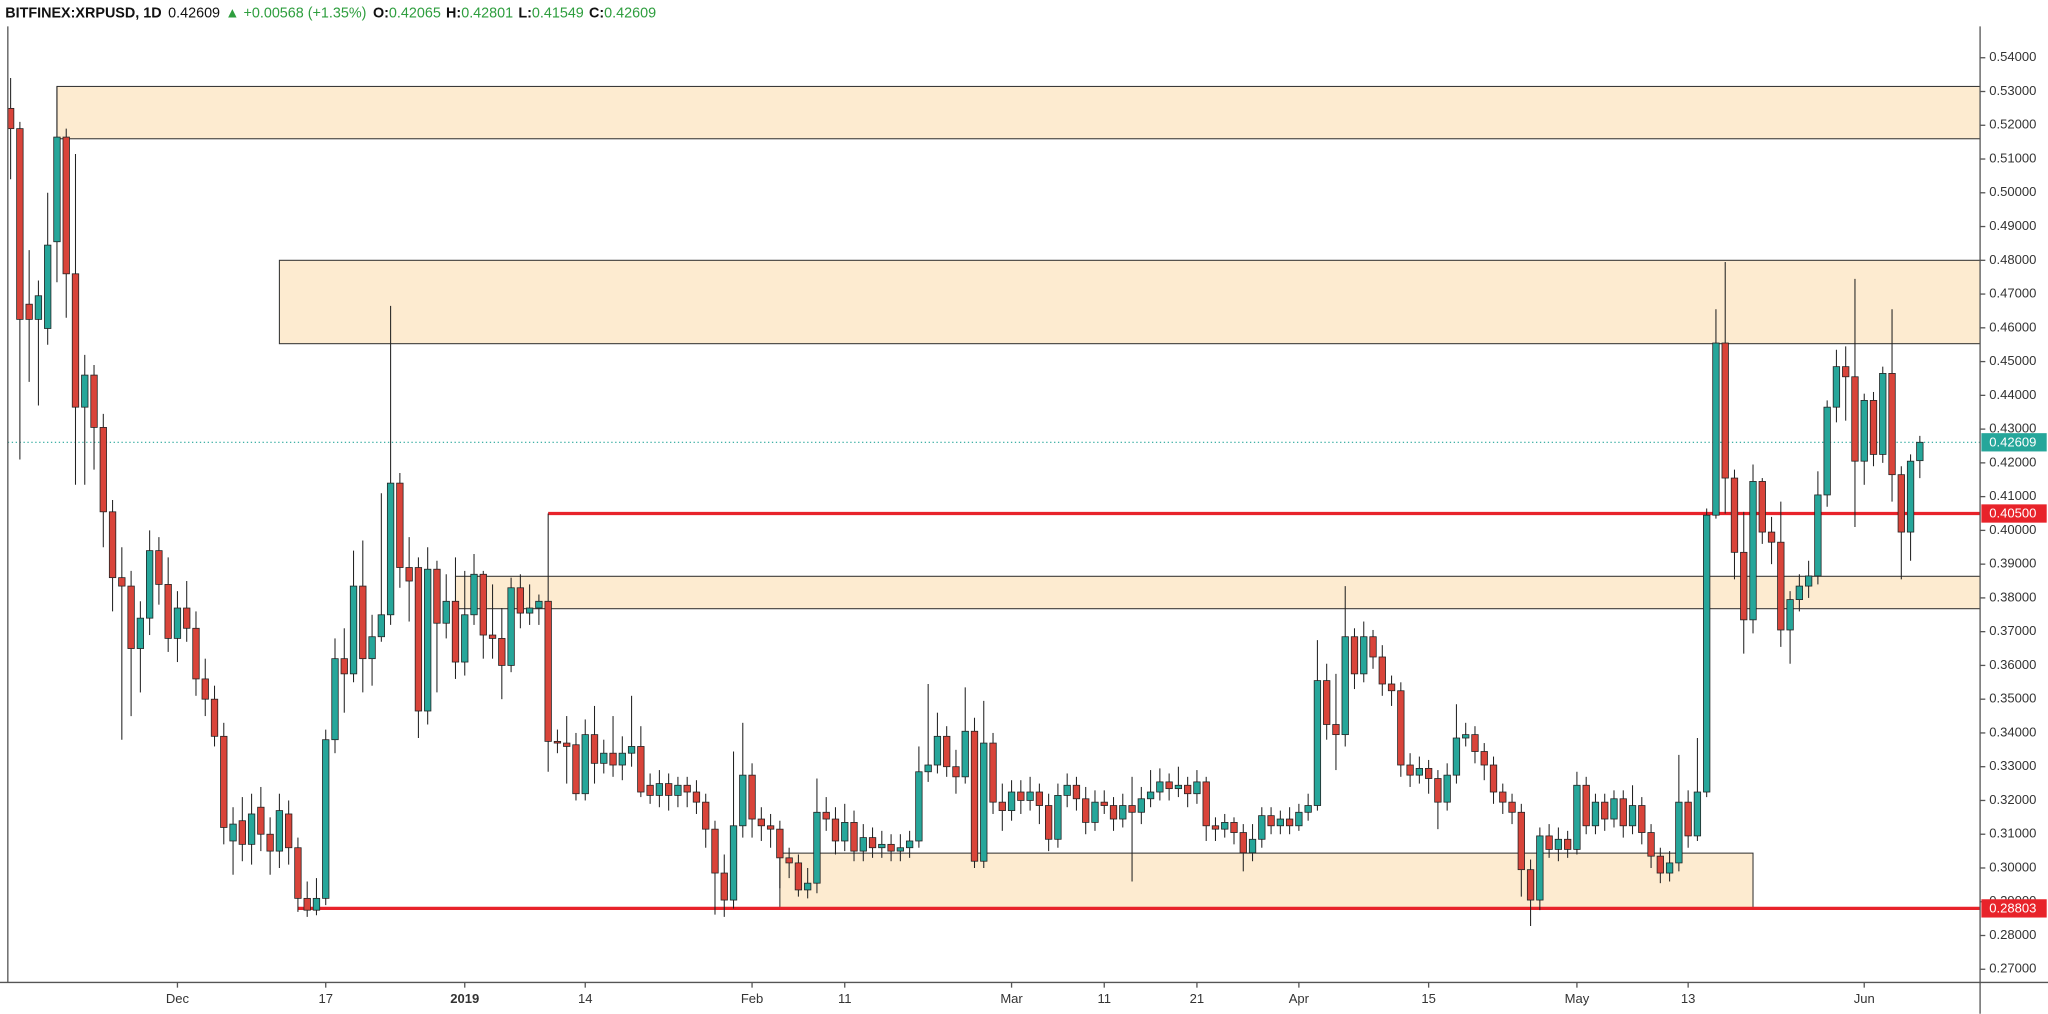 The image size is (2048, 1014). I want to click on y-tick-label: 0.38000, so click(2012, 596).